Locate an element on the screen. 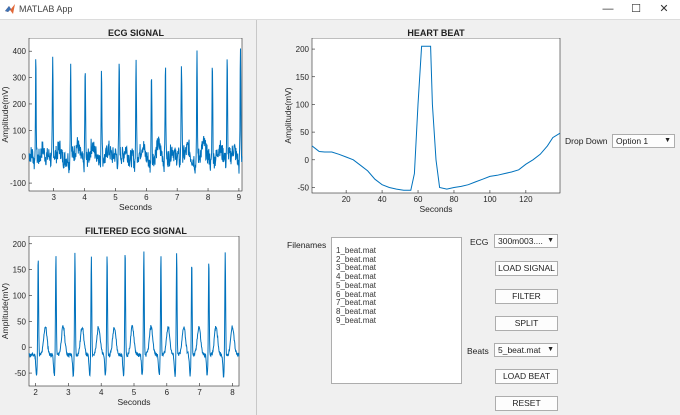 The height and width of the screenshot is (415, 680). beats-dropdown: 5_beat.mat ▼ is located at coordinates (526, 350).